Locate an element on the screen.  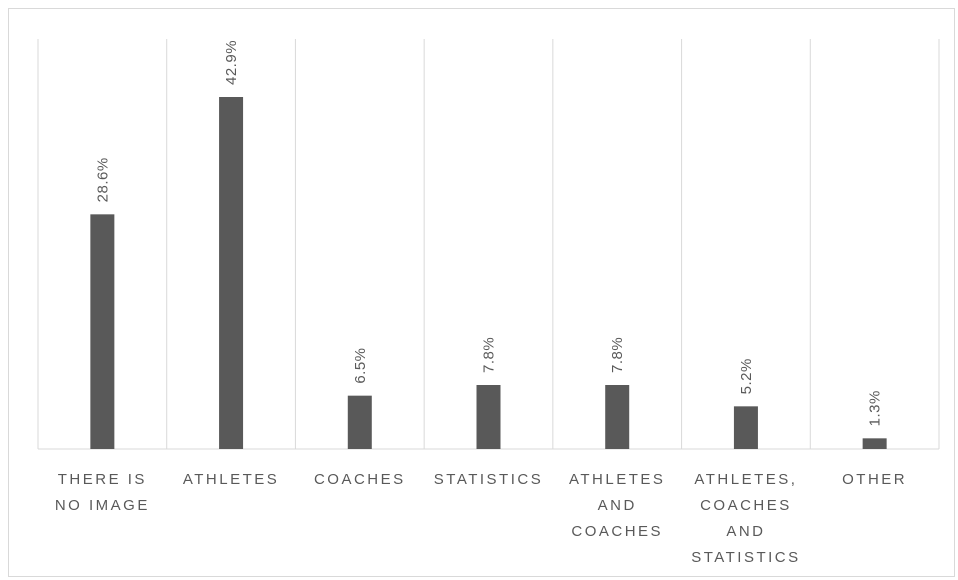
data-label: 42.9% is located at coordinates (231, 62).